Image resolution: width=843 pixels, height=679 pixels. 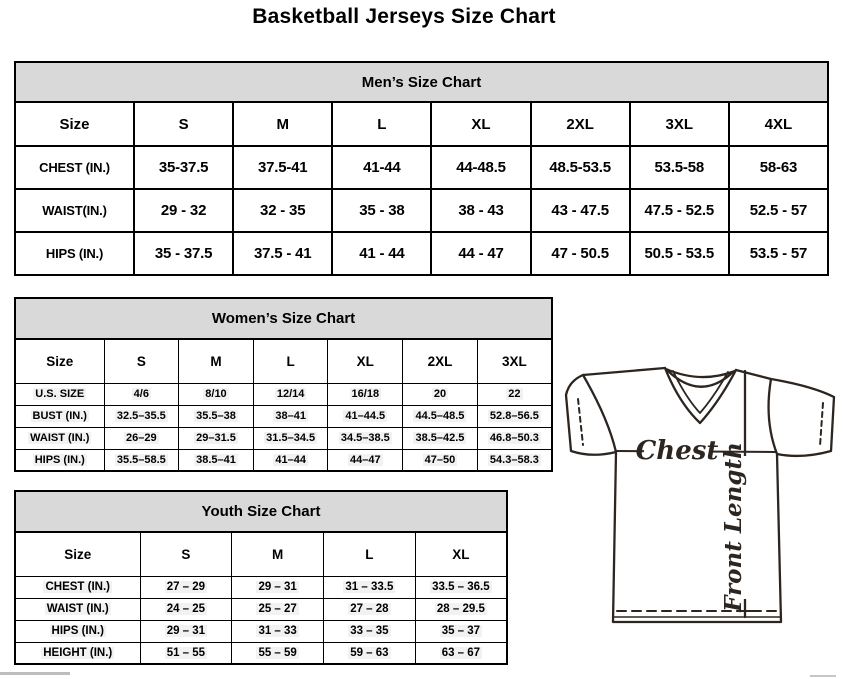 I want to click on size-value: 52.5 - 57, so click(x=778, y=210).